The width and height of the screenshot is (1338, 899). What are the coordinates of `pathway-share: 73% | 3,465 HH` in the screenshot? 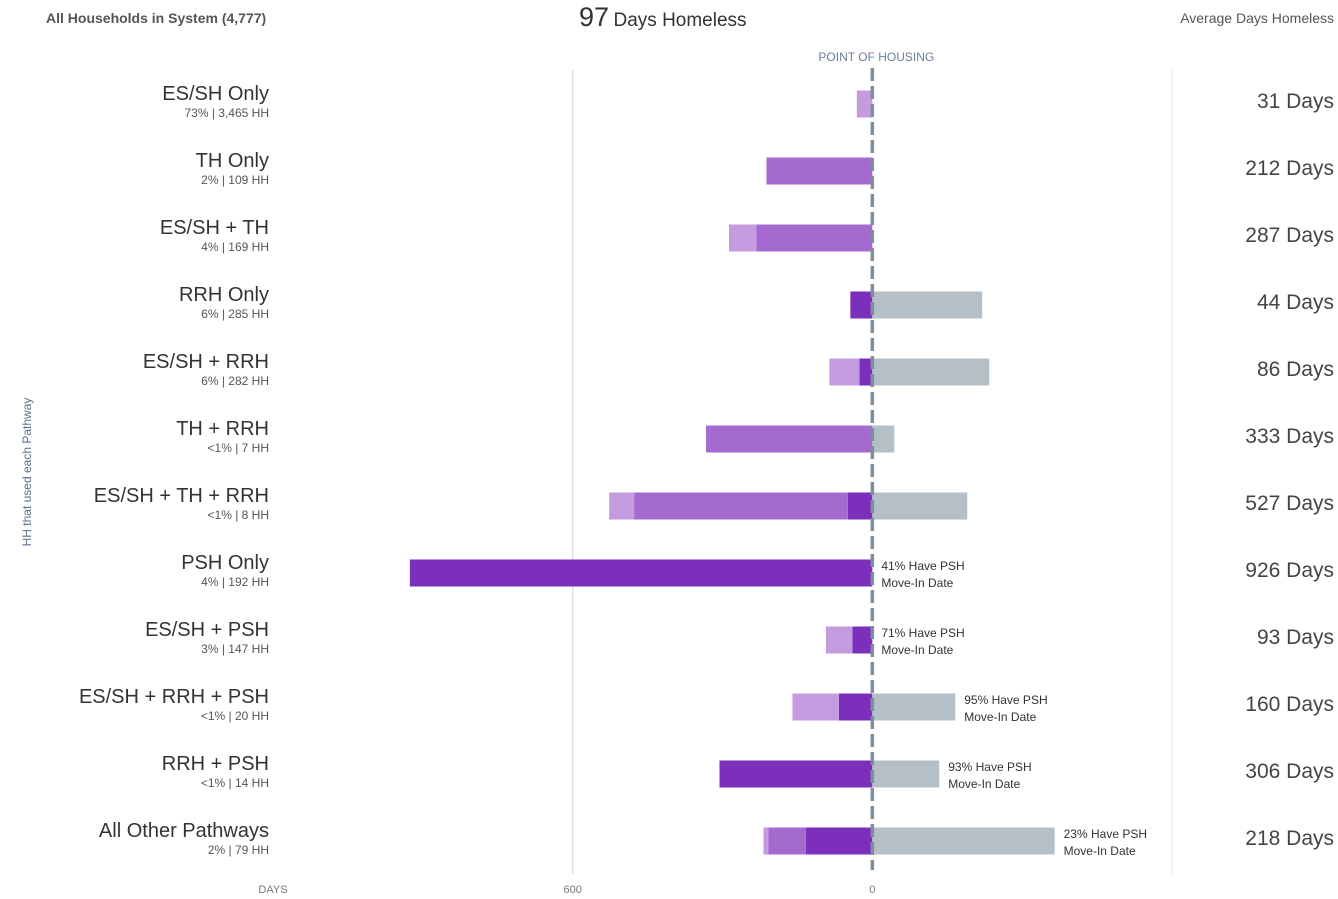 It's located at (227, 113).